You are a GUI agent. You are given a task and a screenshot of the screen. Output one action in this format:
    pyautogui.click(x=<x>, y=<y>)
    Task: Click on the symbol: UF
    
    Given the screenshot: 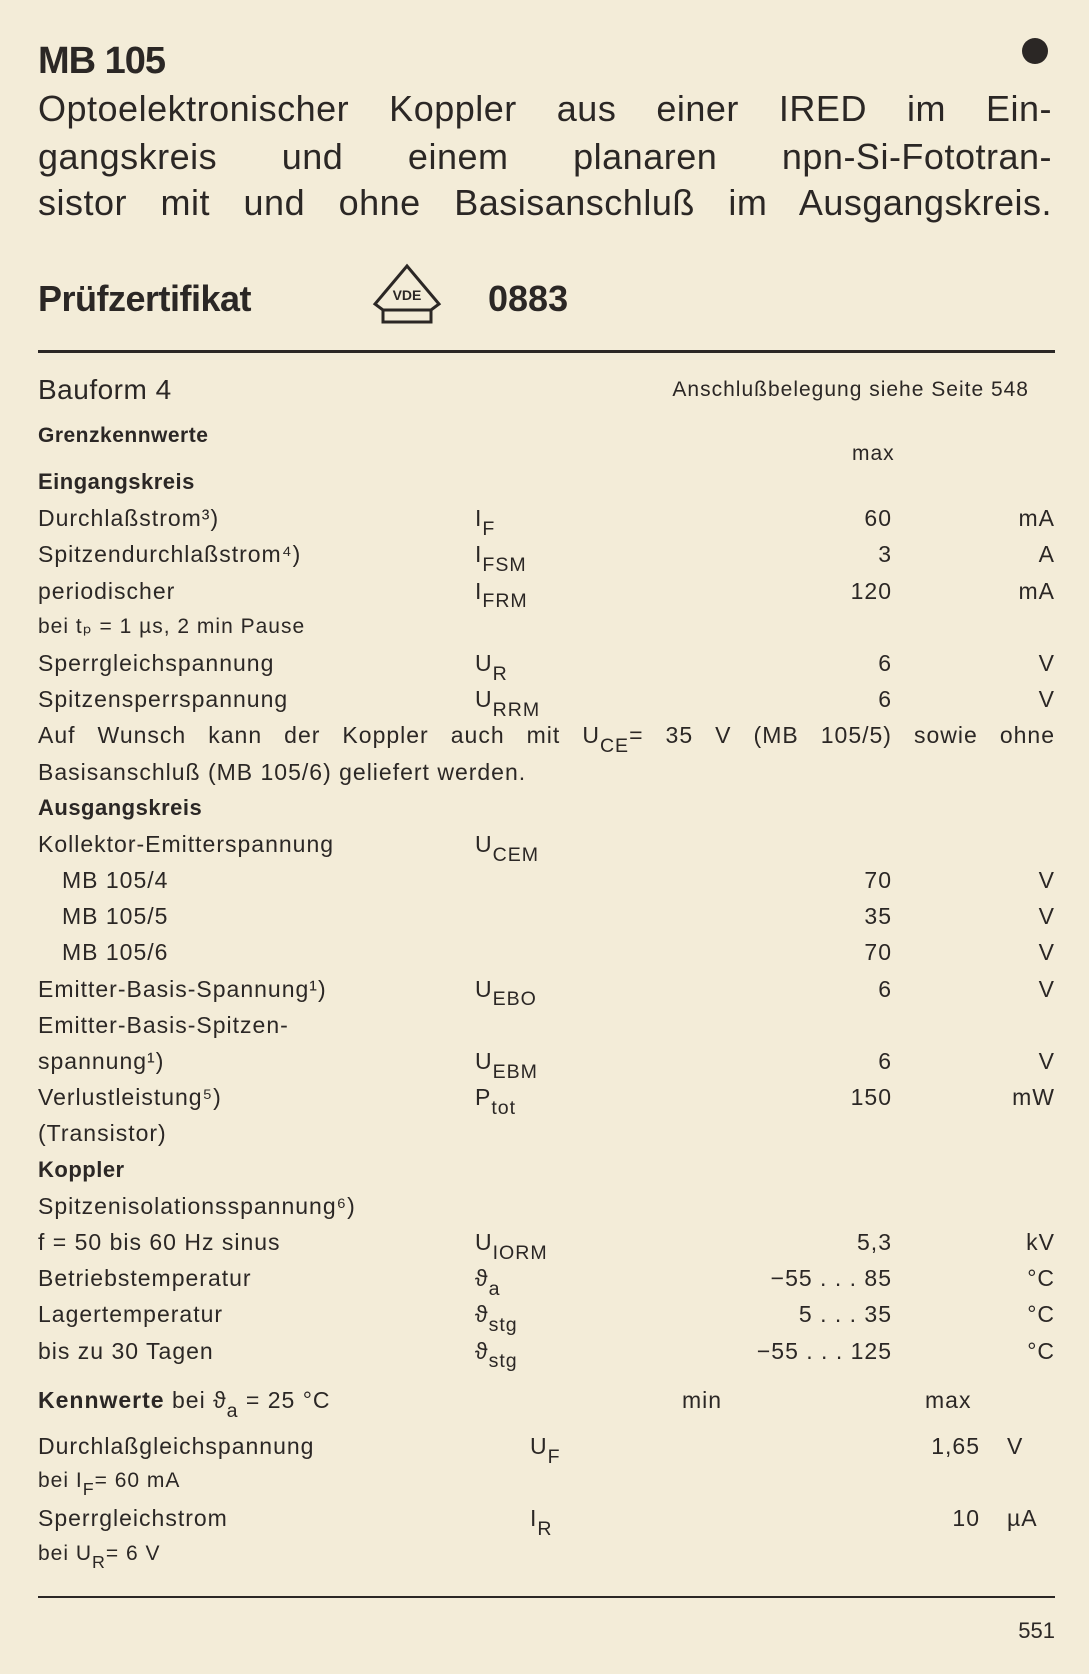 What is the action you would take?
    pyautogui.click(x=545, y=1450)
    